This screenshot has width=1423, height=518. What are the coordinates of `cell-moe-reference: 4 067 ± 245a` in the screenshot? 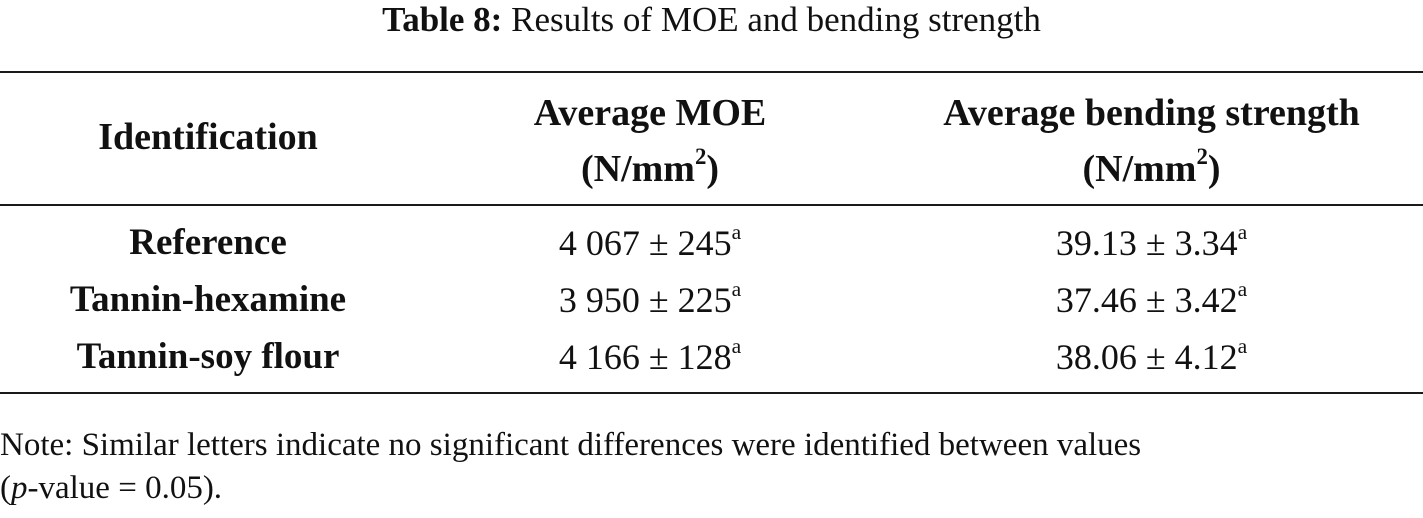 It's located at (650, 241).